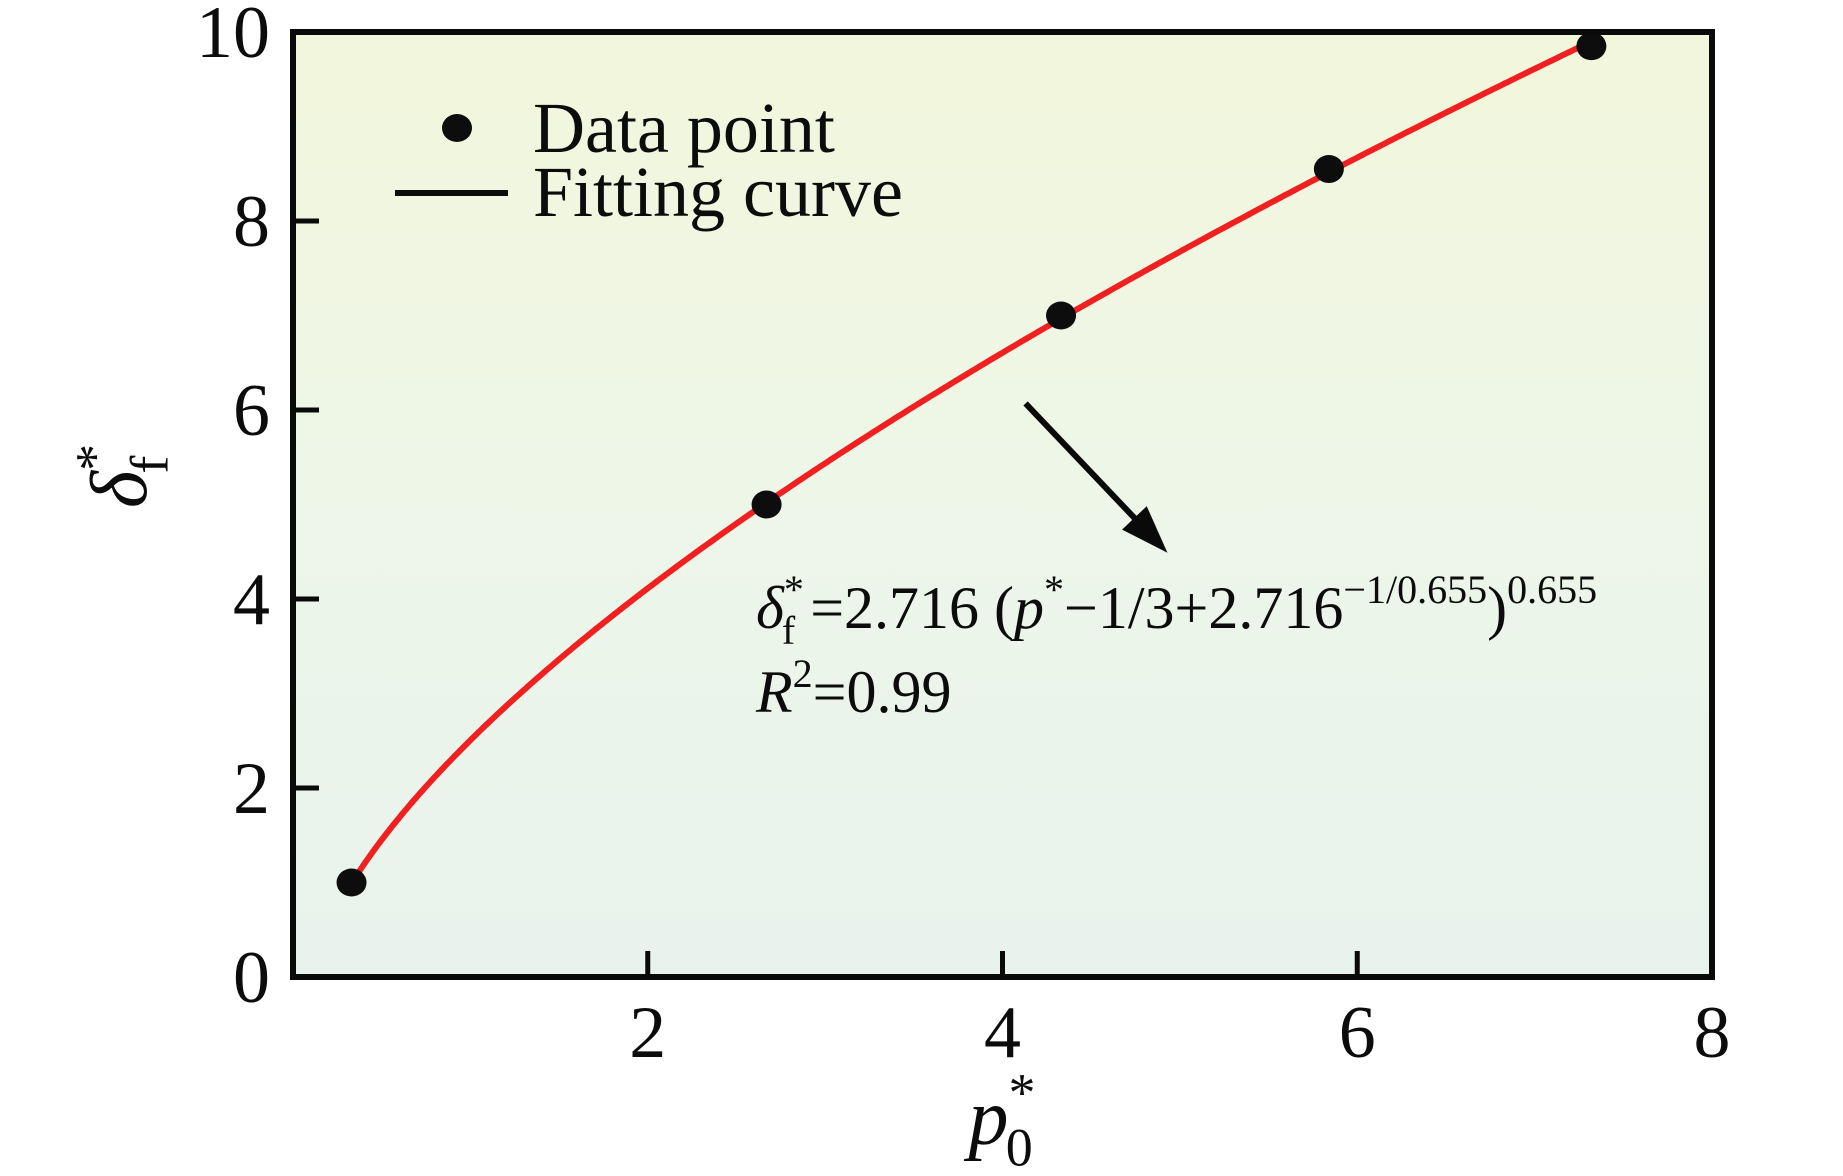 This screenshot has width=1843, height=1176. I want to click on text-segment: 0, so click(1019, 1147).